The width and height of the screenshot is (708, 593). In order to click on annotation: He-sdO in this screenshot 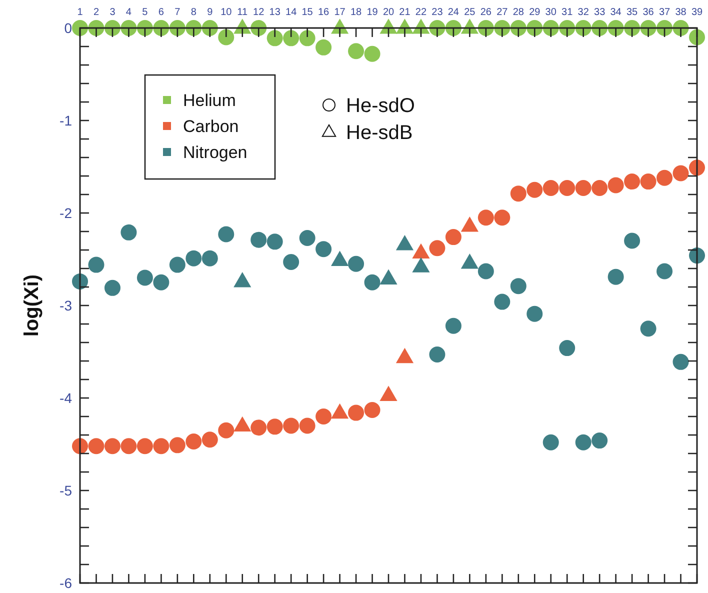, I will do `click(380, 106)`.